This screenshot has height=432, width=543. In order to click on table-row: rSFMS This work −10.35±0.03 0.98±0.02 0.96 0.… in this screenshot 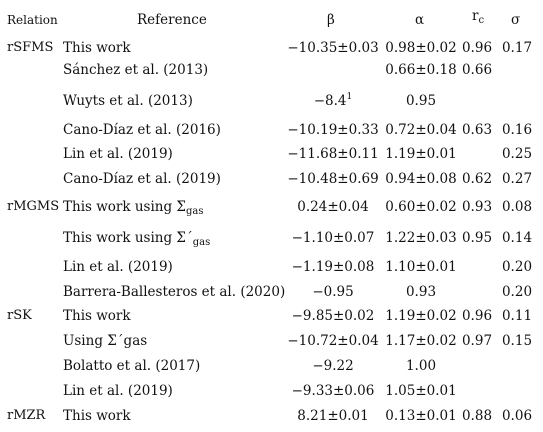, I will do `click(271, 48)`.